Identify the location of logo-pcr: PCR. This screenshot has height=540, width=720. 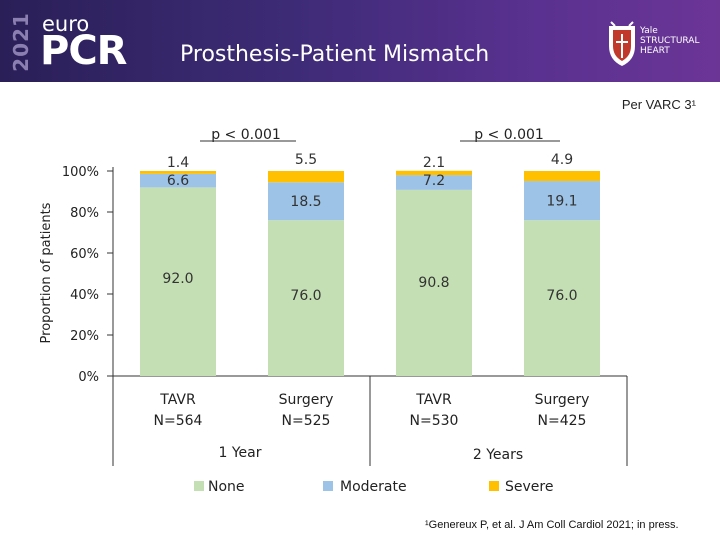
(83, 51).